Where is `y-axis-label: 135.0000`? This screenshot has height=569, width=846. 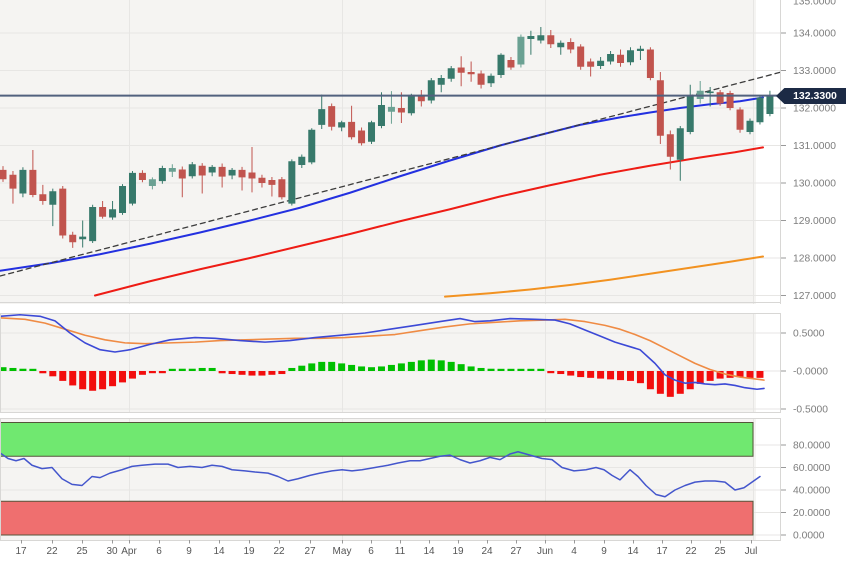
y-axis-label: 135.0000 is located at coordinates (814, 4).